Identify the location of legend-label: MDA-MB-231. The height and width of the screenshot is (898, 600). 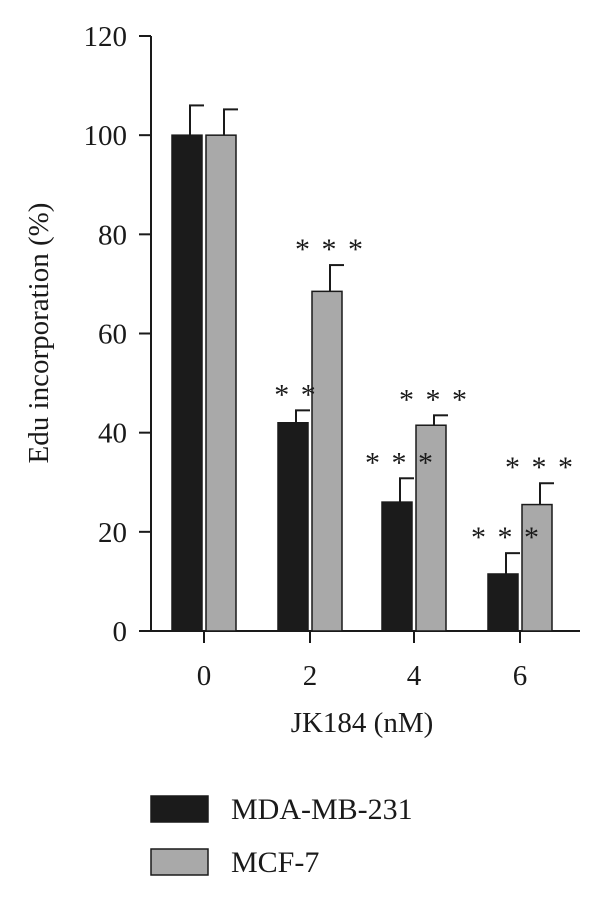
(322, 809).